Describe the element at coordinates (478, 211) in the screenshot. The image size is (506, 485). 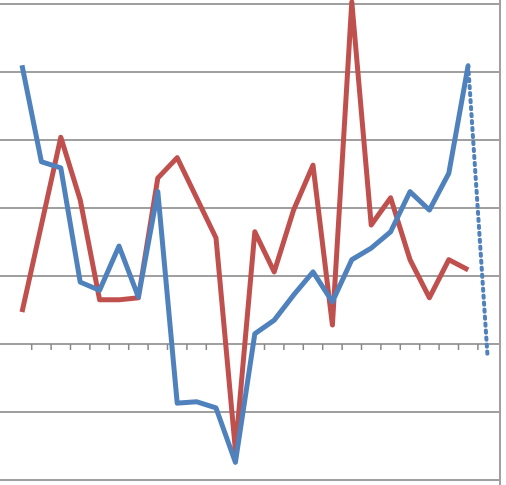
I see `series-line-dotted` at that location.